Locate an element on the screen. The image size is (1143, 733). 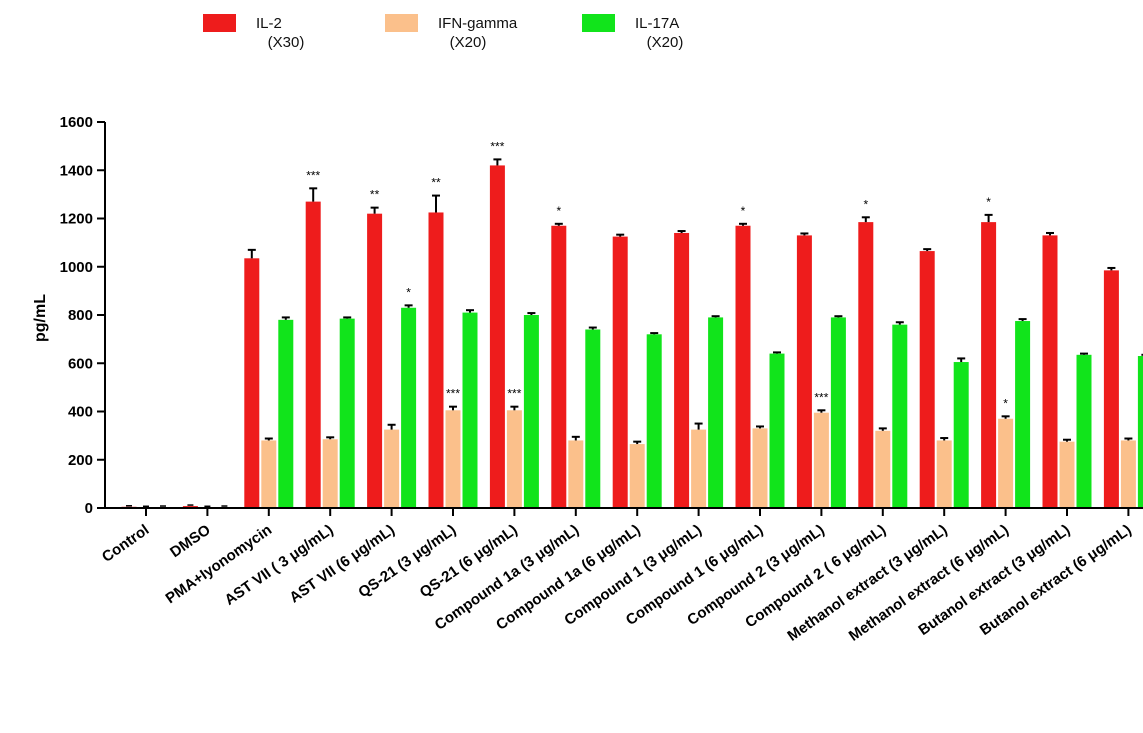
legend-item: IL-2 (X30) is located at coordinates (253, 32).